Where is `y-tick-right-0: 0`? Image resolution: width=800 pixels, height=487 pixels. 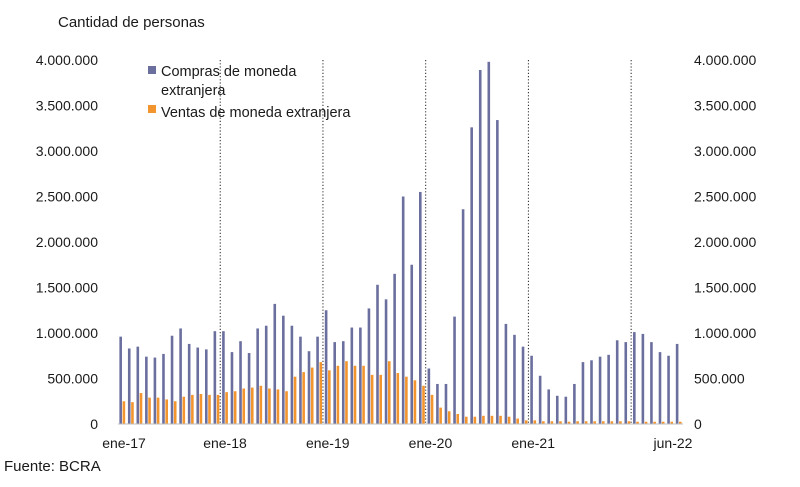 y-tick-right-0: 0 is located at coordinates (698, 424).